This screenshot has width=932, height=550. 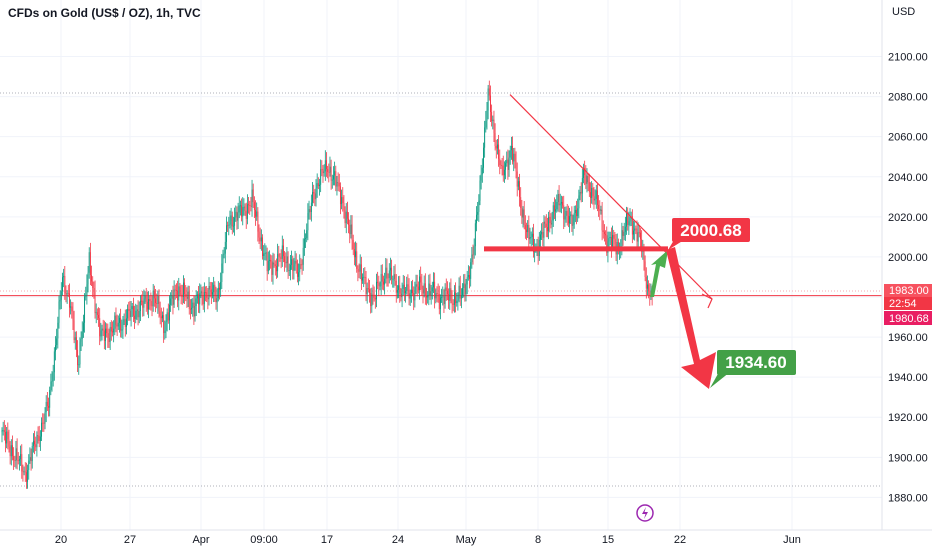 What do you see at coordinates (659, 273) in the screenshot?
I see `bullish-retest-arrow` at bounding box center [659, 273].